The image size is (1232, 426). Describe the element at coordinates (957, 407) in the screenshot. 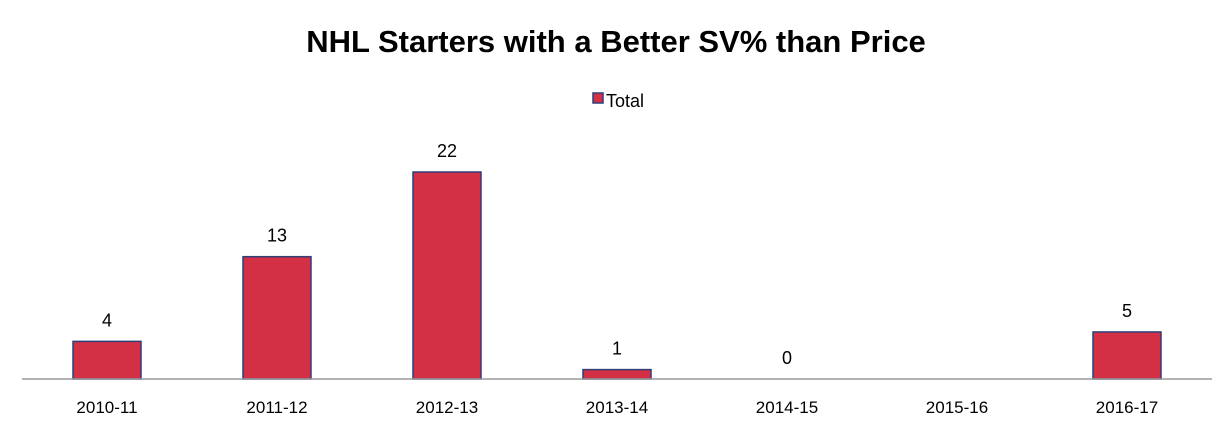

I see `x-tick-label: 2015-16` at that location.